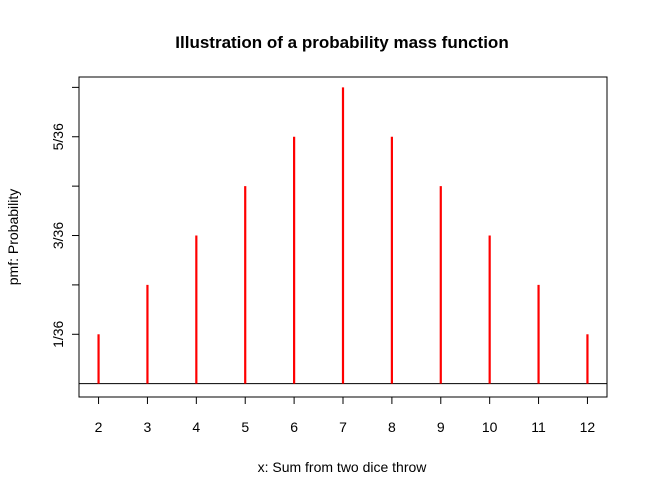 This screenshot has height=496, width=647. I want to click on x-tick-label-3: 3, so click(148, 427).